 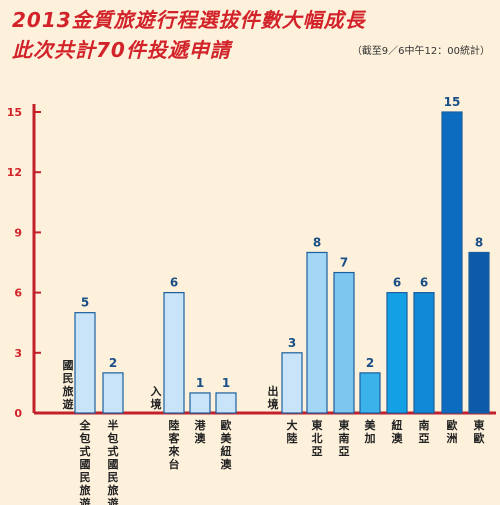 I want to click on chart-subtitle: 此次共計70件投遞申請, so click(x=121, y=50).